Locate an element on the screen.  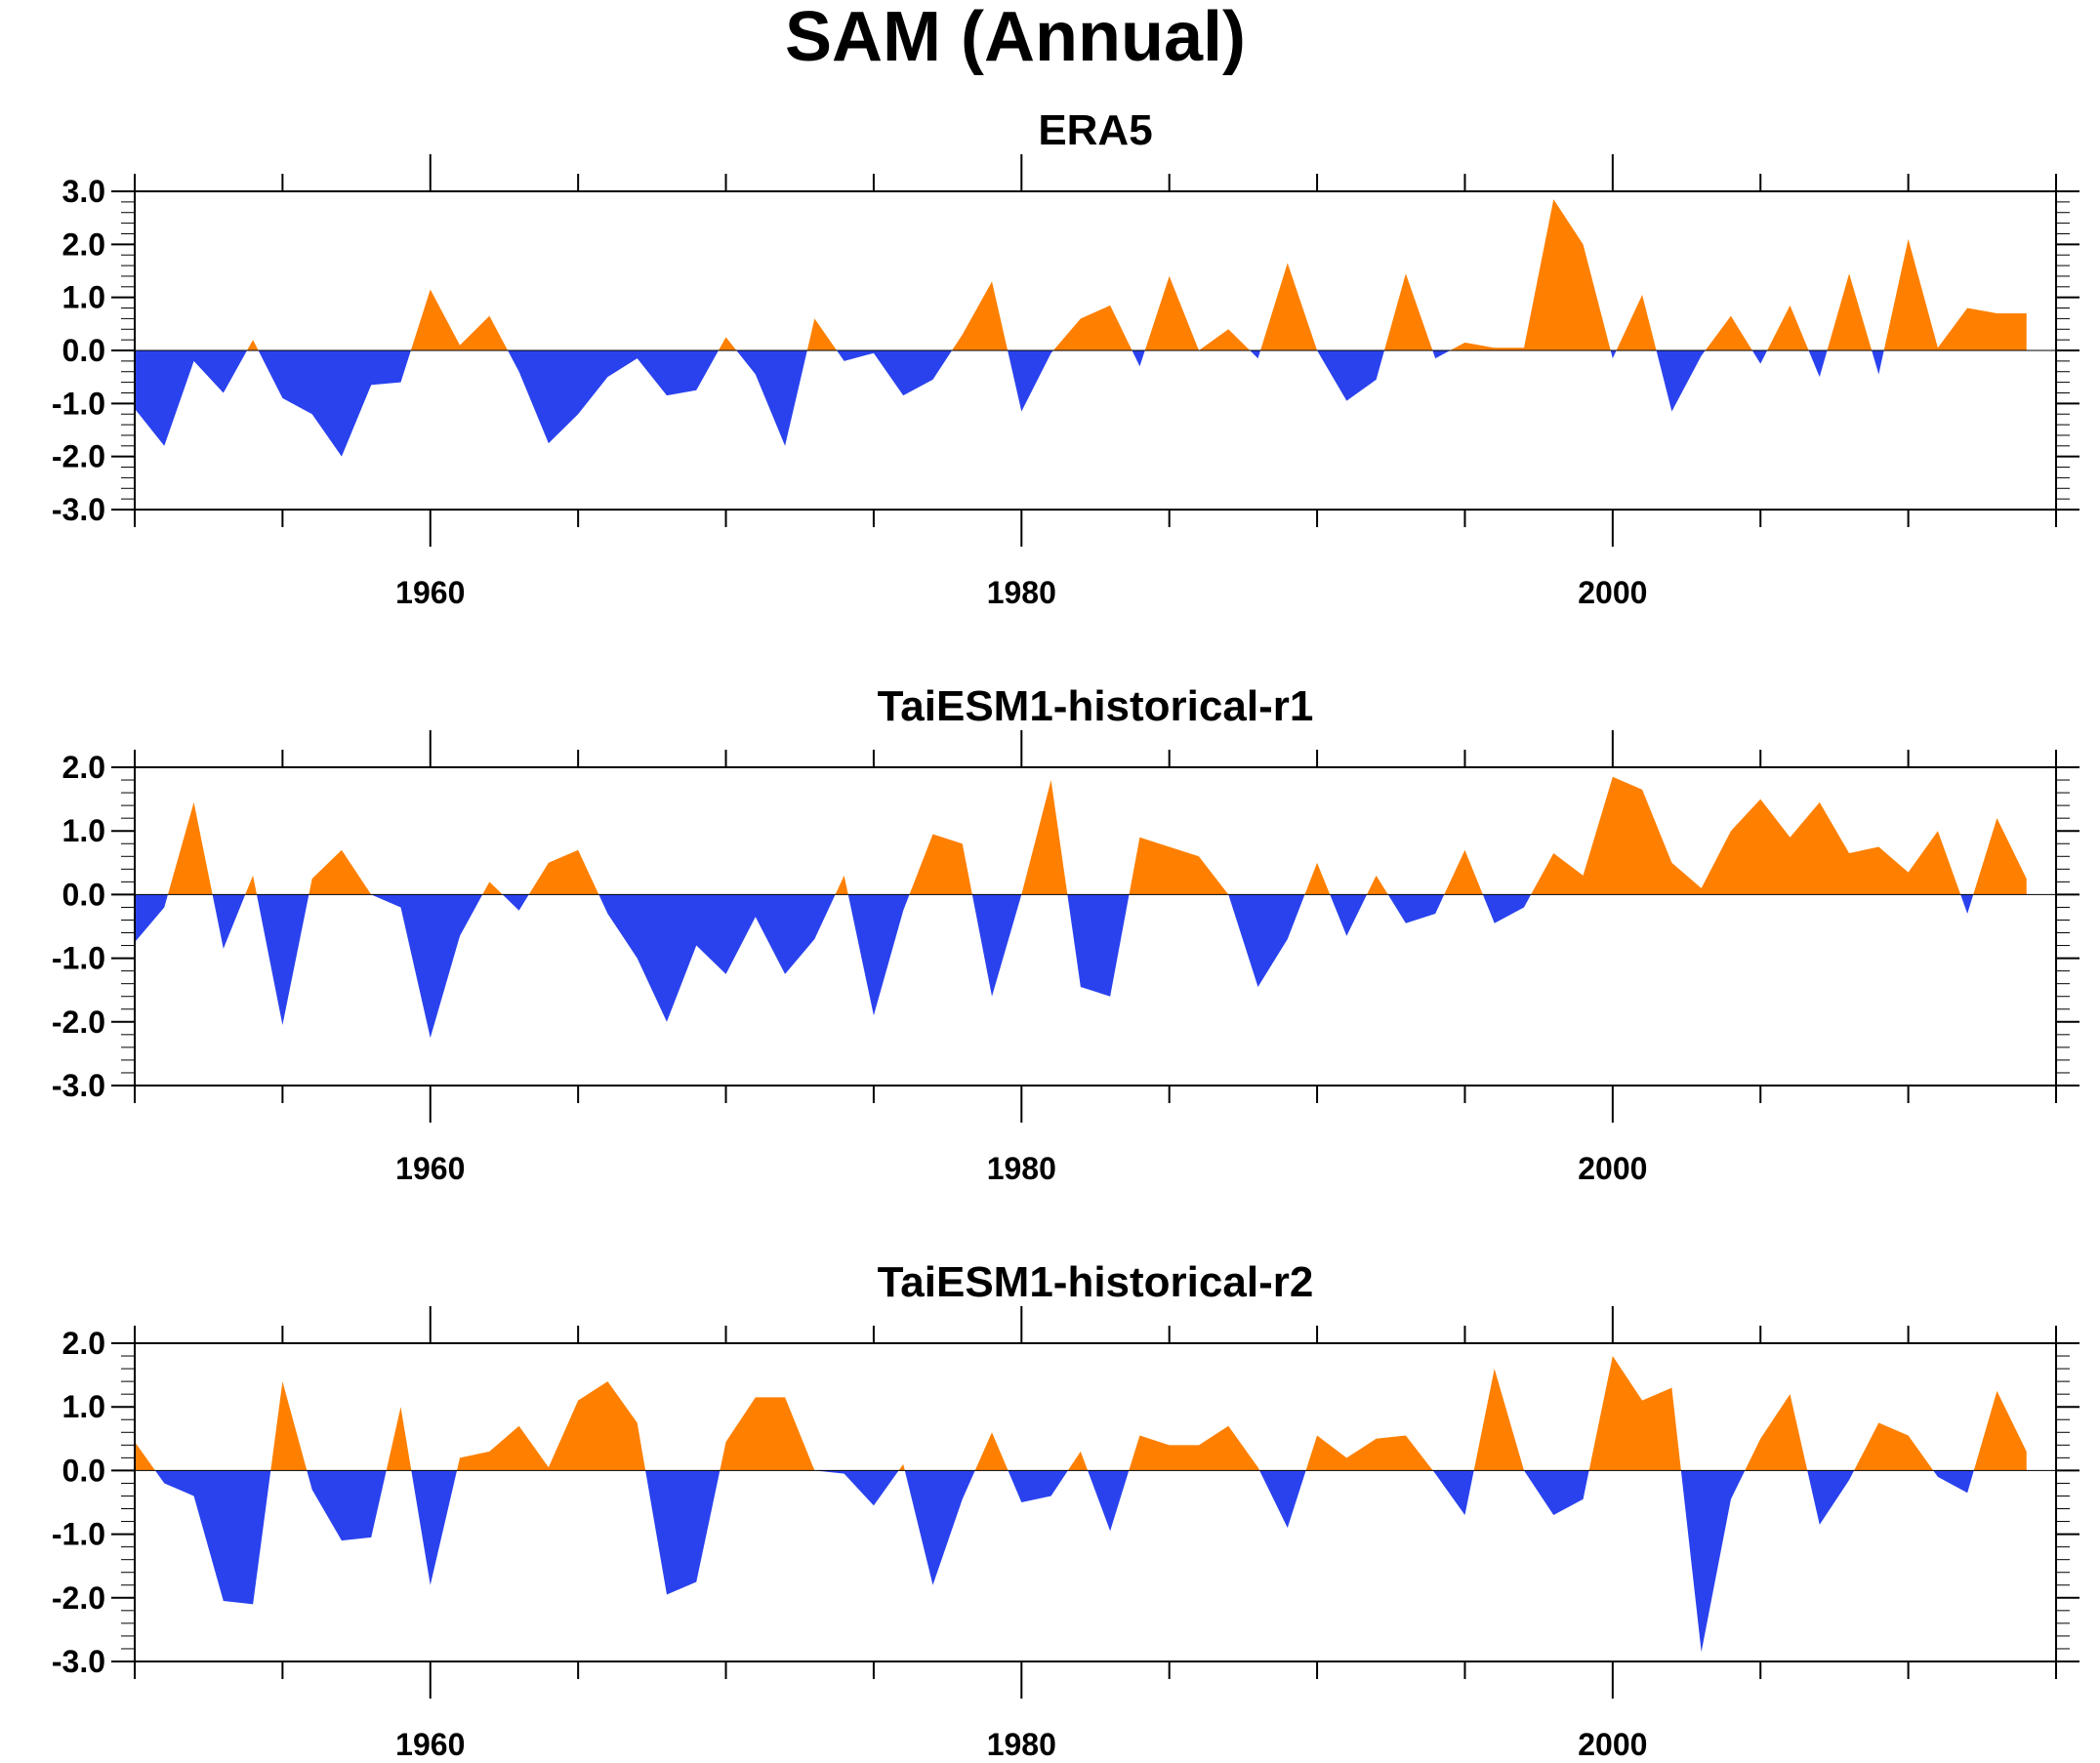
panel-title: TaiESM1-historical-r1 is located at coordinates (1096, 706).